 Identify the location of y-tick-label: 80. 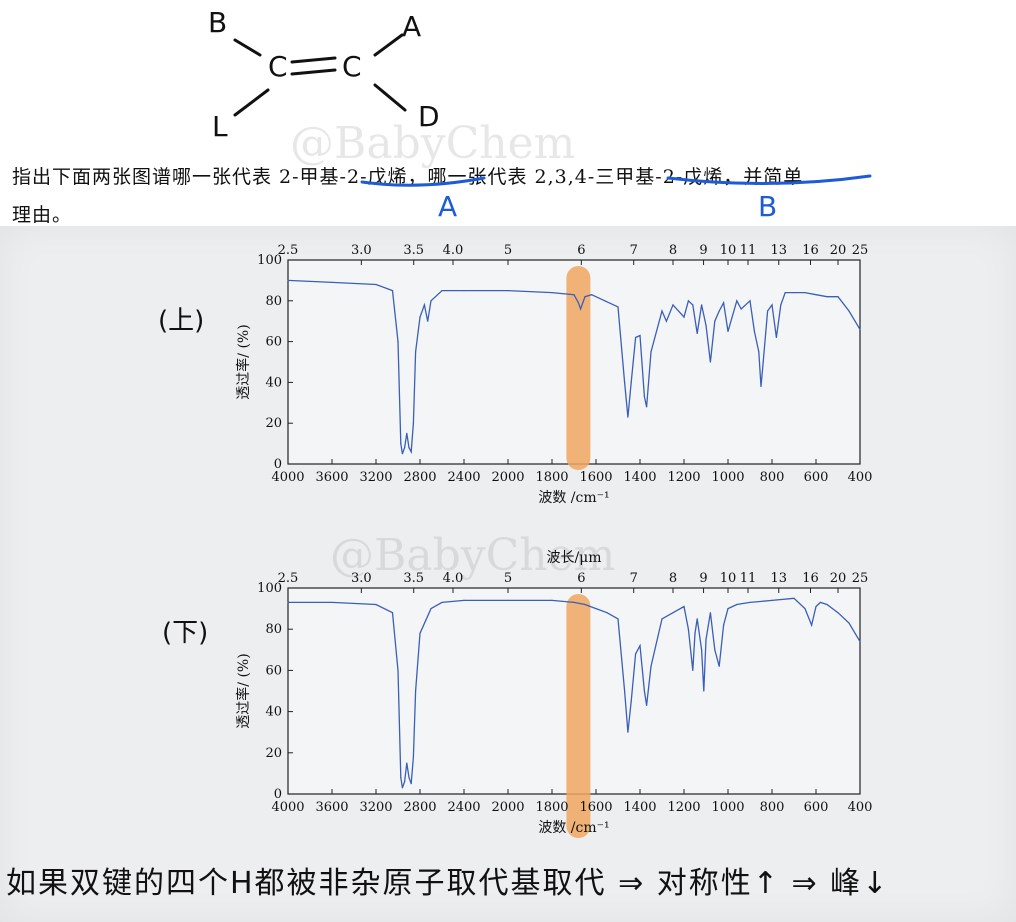
(273, 629).